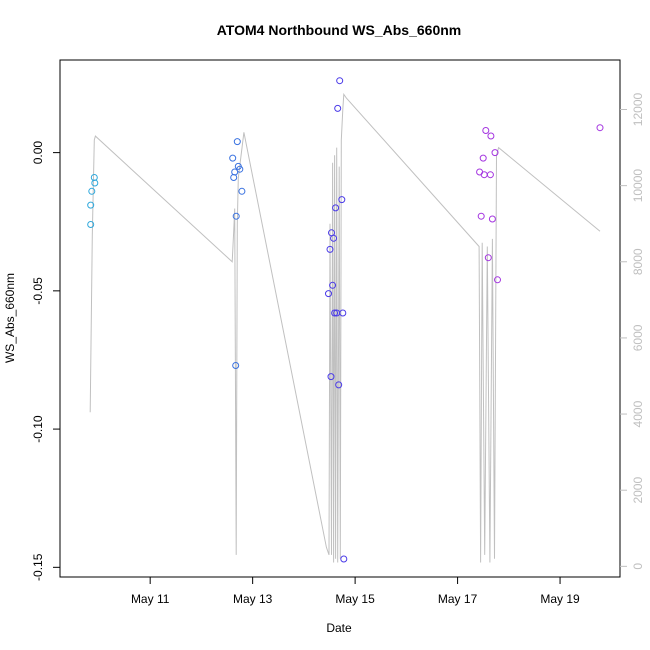 This screenshot has height=650, width=650. What do you see at coordinates (45, 361) in the screenshot?
I see `y-axis: 0.00 -0.05 -0.10 -0.15` at bounding box center [45, 361].